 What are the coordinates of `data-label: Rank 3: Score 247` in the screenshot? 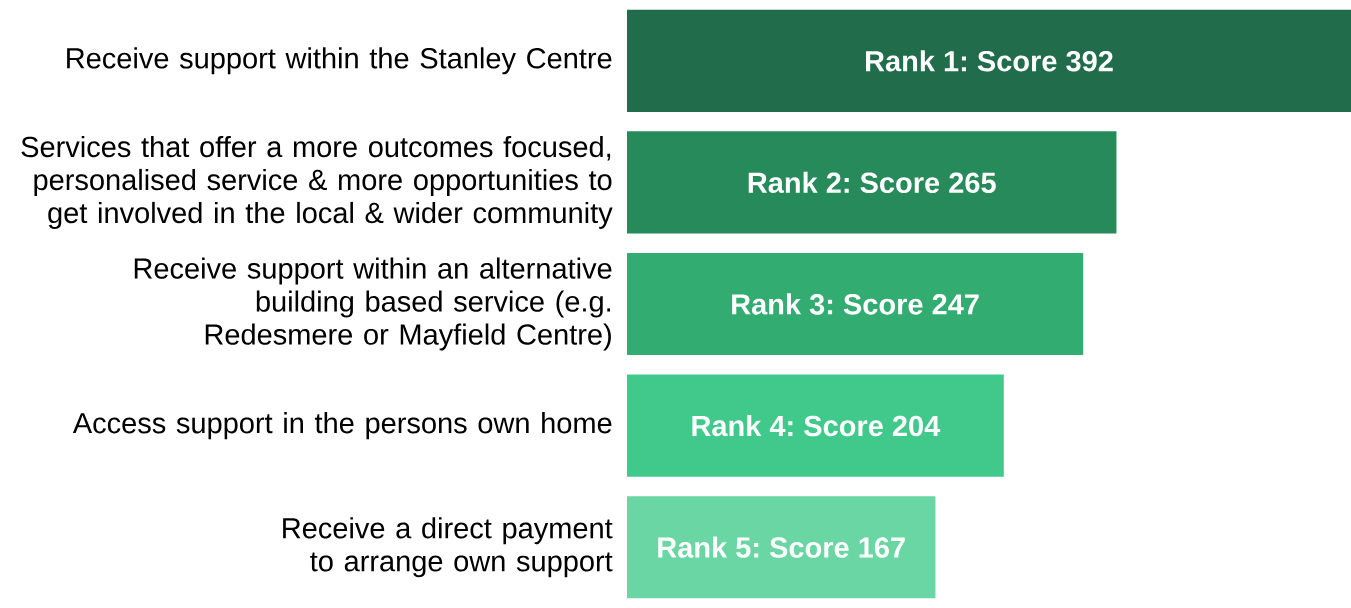 It's located at (855, 304).